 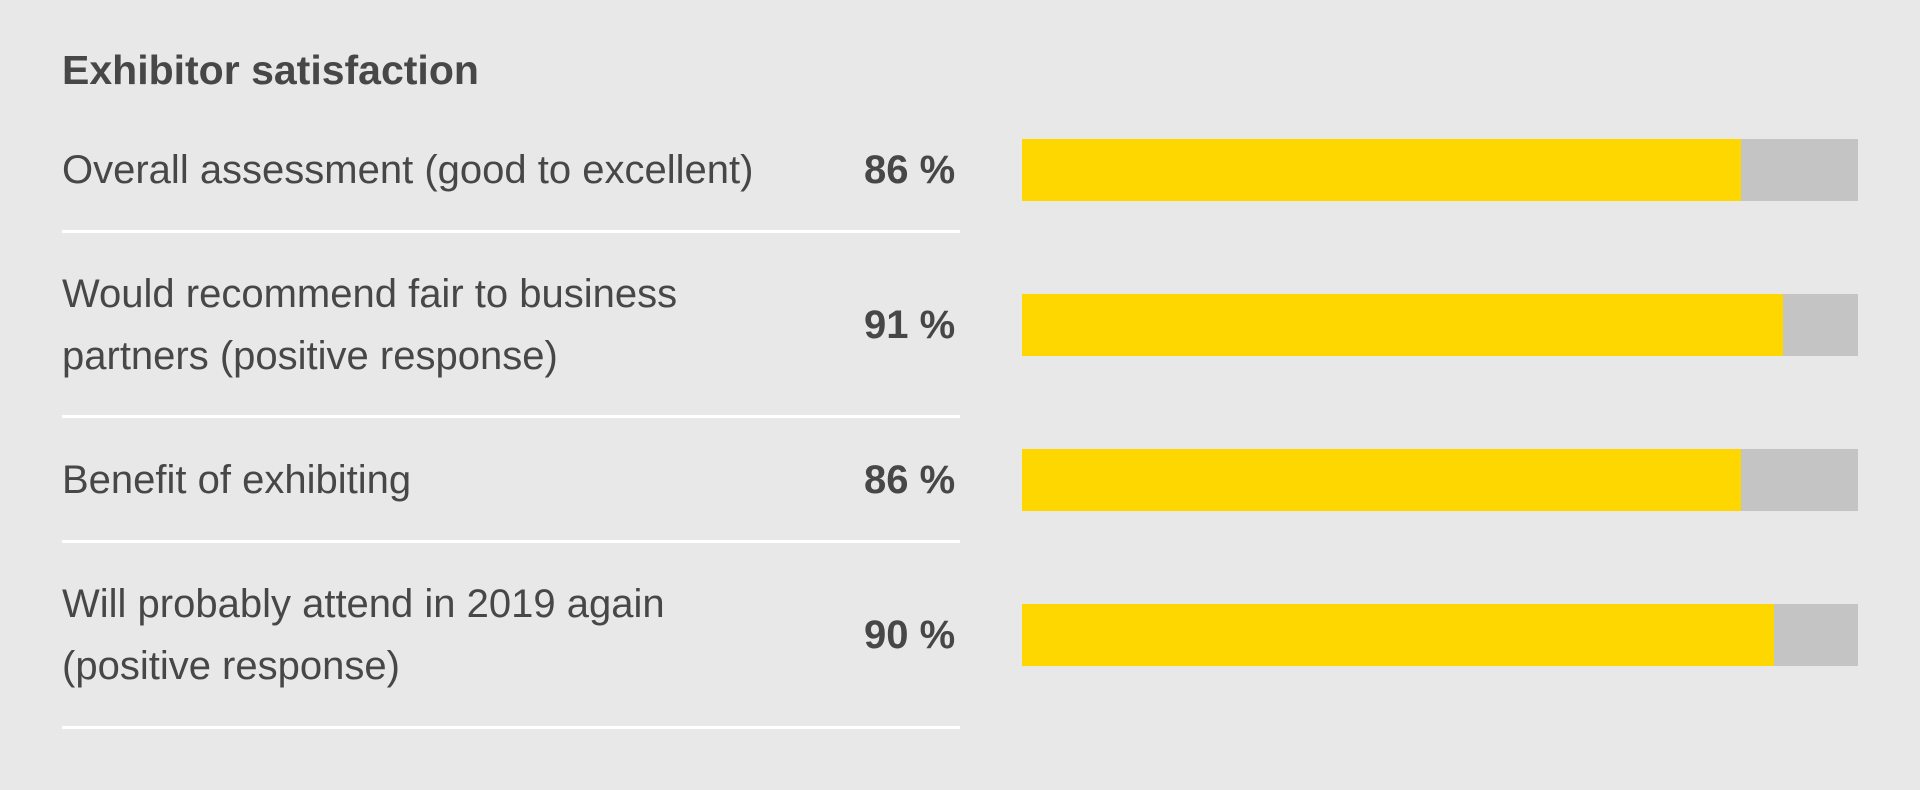 What do you see at coordinates (231, 666) in the screenshot?
I see `row-label-line: (positive response)` at bounding box center [231, 666].